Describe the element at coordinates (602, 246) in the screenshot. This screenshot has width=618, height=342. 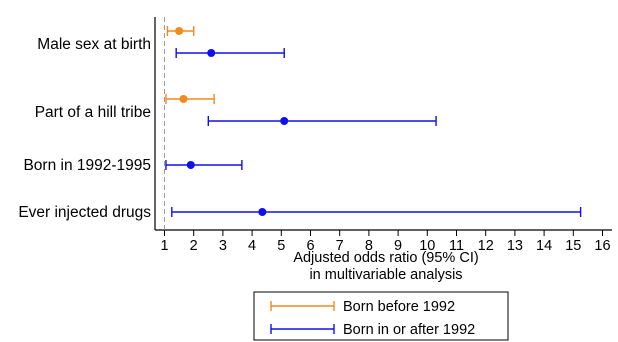
I see `x-tick-label: 16` at that location.